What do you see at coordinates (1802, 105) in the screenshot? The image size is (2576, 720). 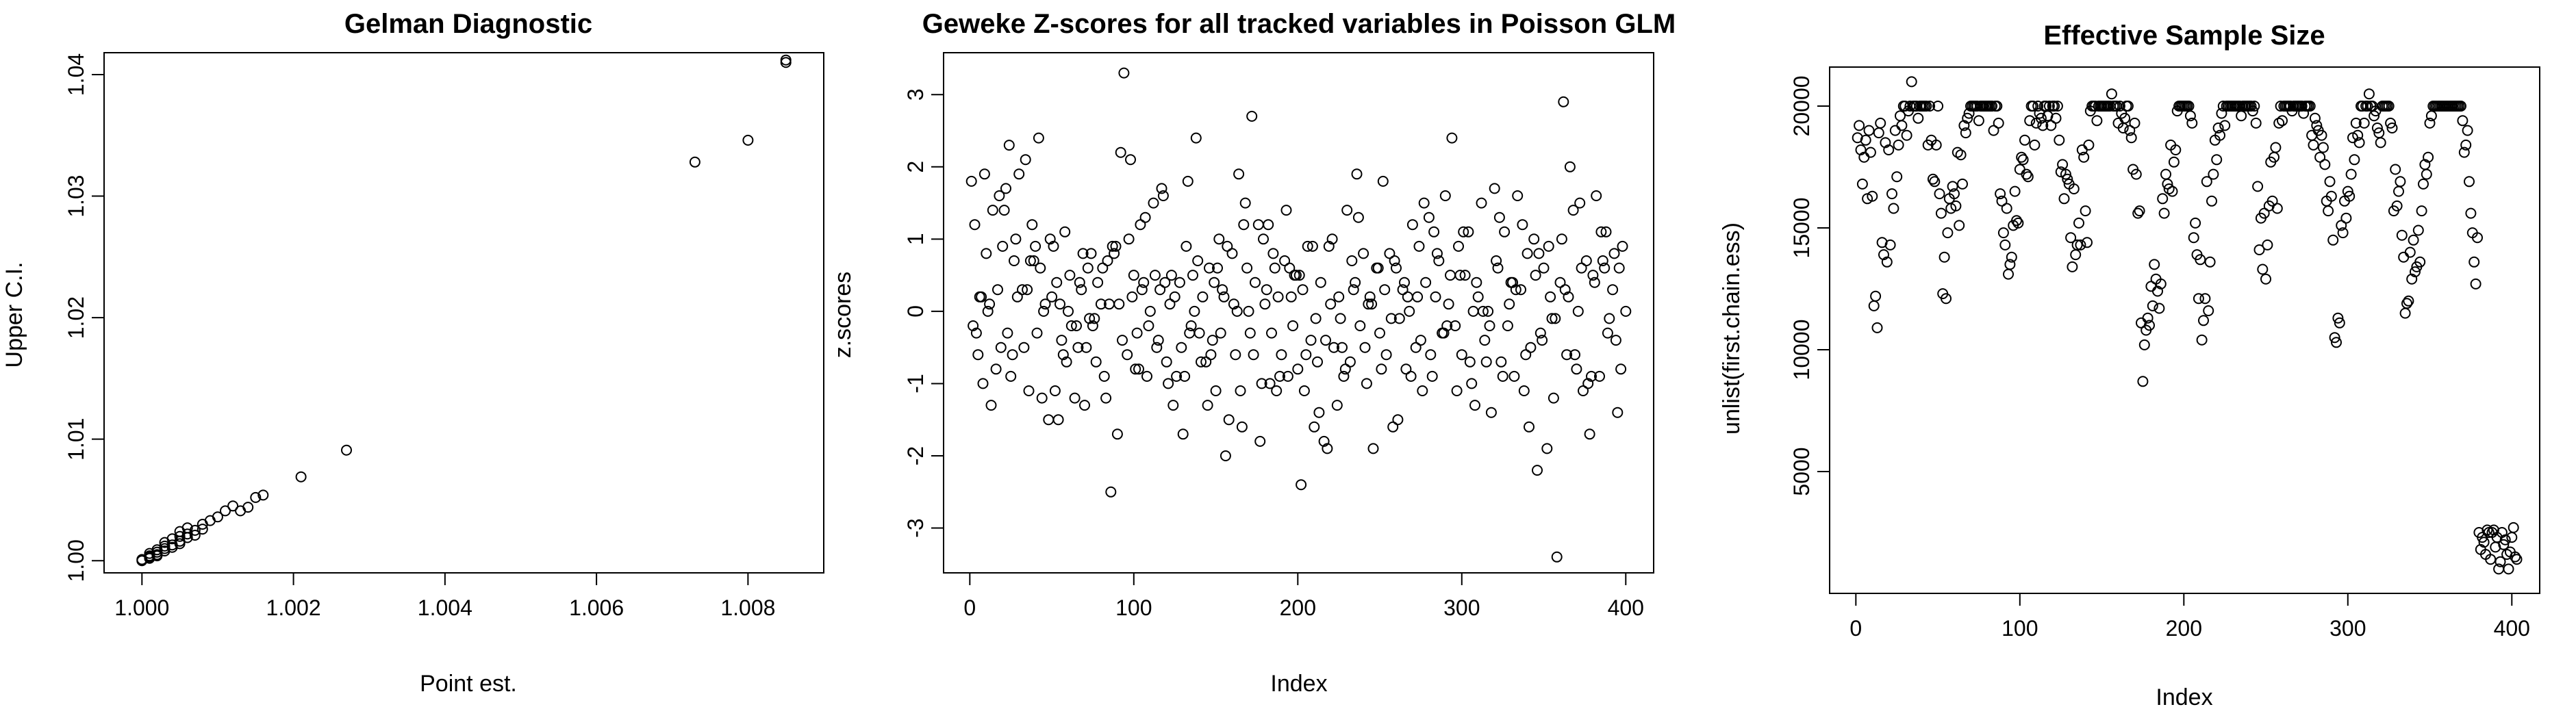 I see `ess-y-tick-label: 20000` at bounding box center [1802, 105].